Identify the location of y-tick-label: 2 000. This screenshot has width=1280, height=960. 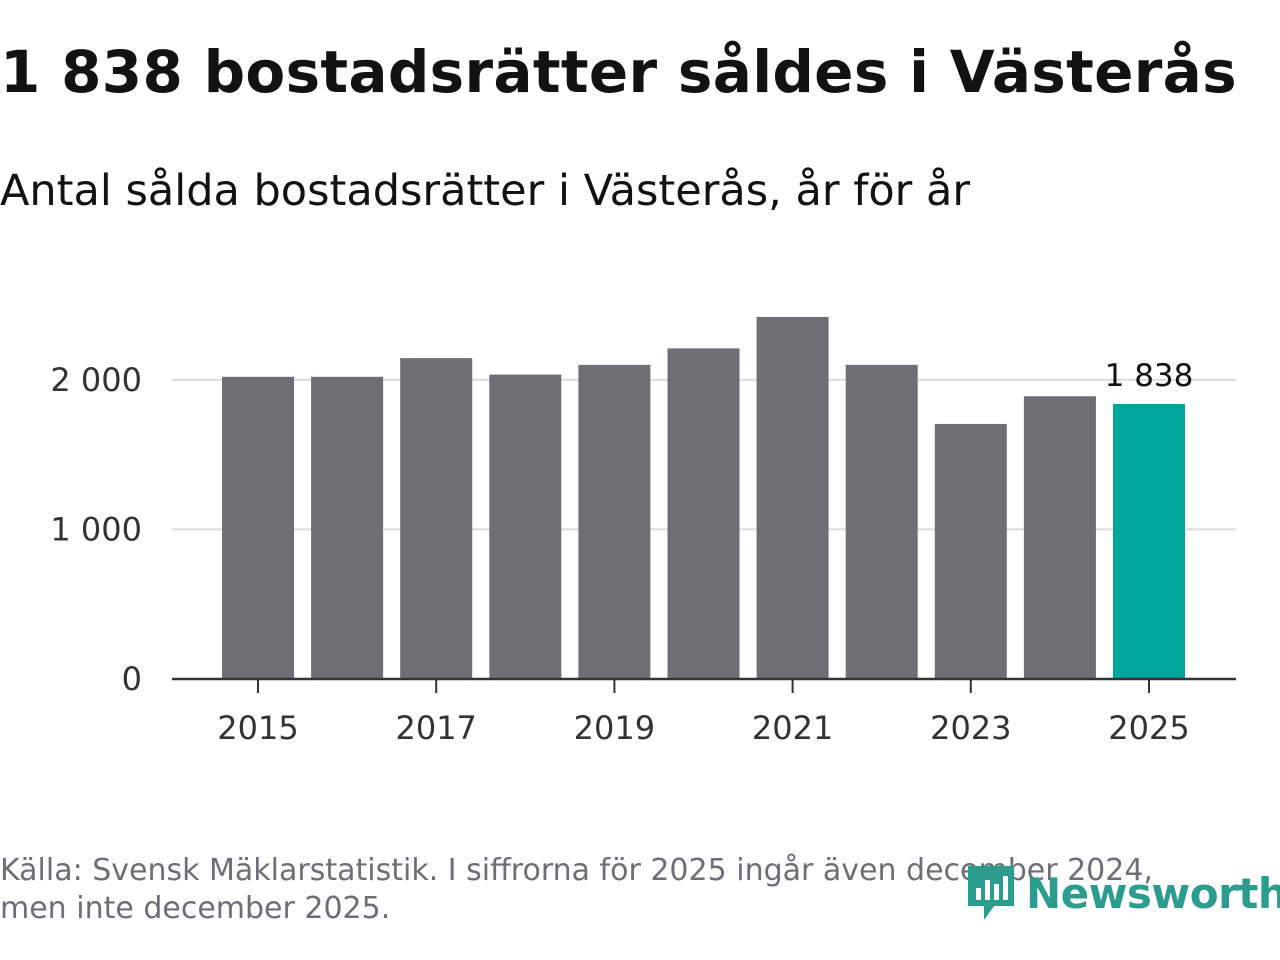
(96, 380).